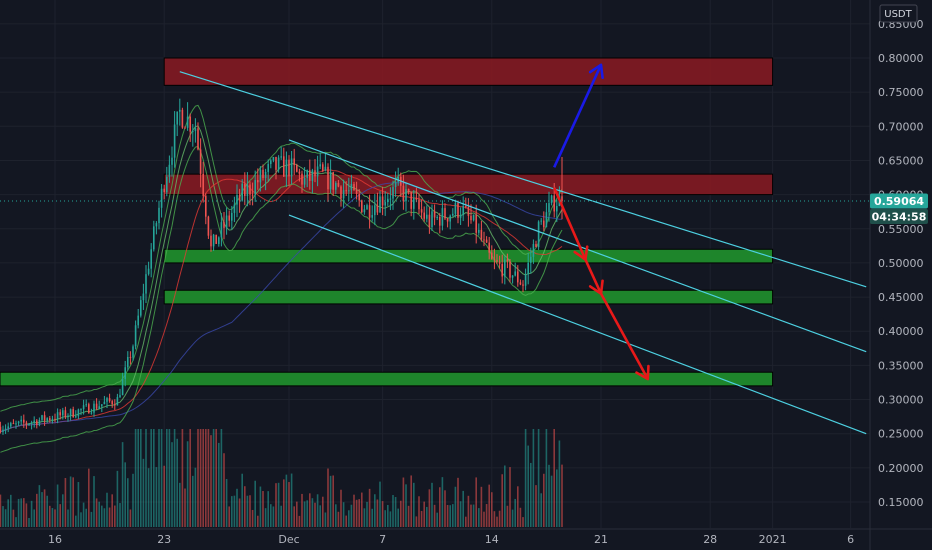 This screenshot has width=932, height=550. What do you see at coordinates (901, 92) in the screenshot?
I see `y-tick-label: 0.75000` at bounding box center [901, 92].